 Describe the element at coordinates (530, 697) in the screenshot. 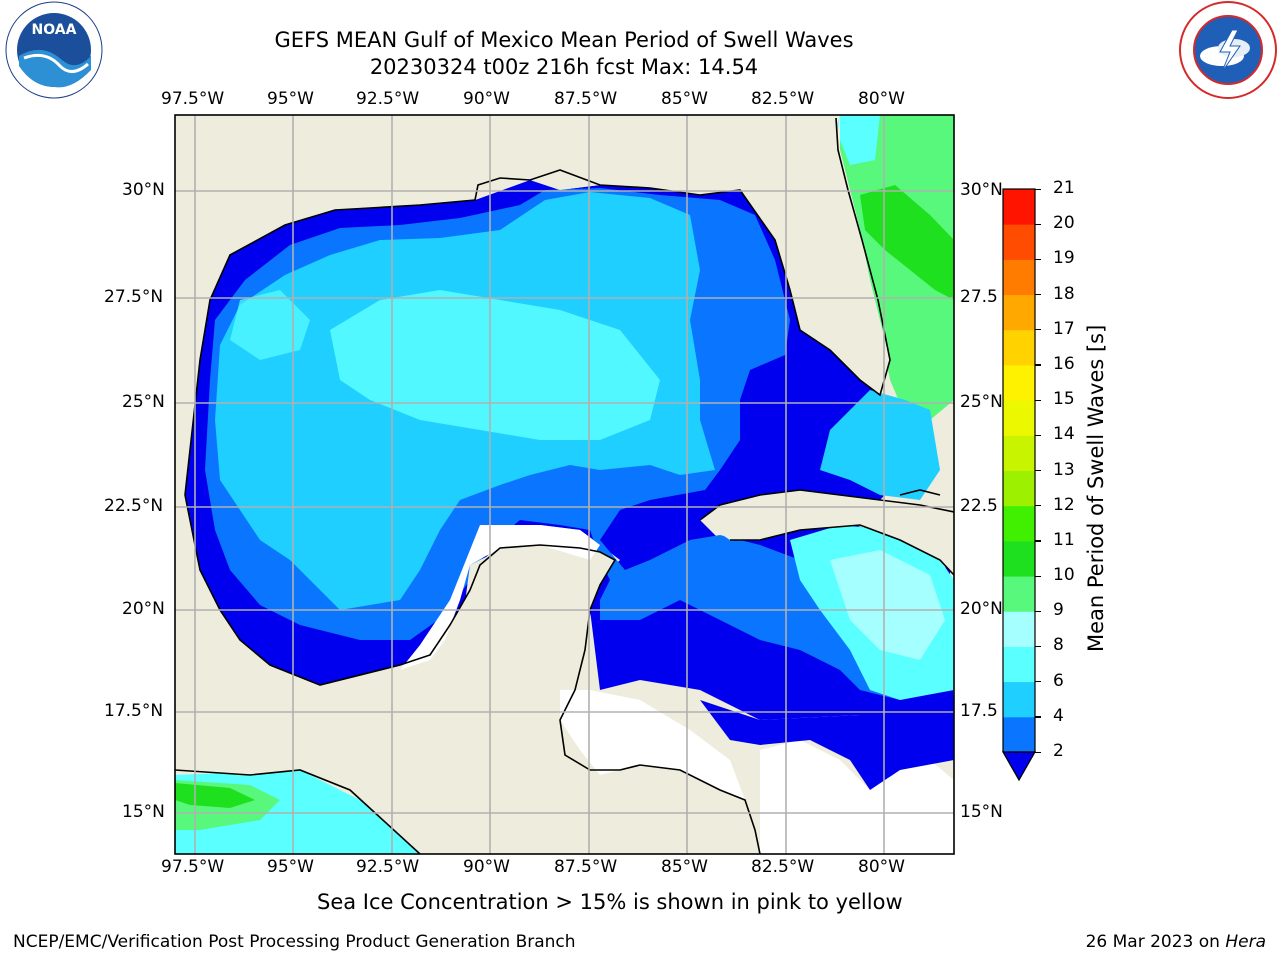

I see `yucatan-land` at that location.